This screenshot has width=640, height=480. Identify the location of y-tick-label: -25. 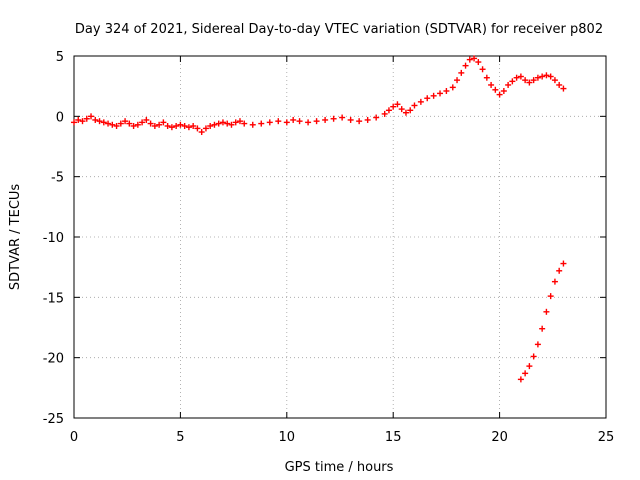
(53, 419).